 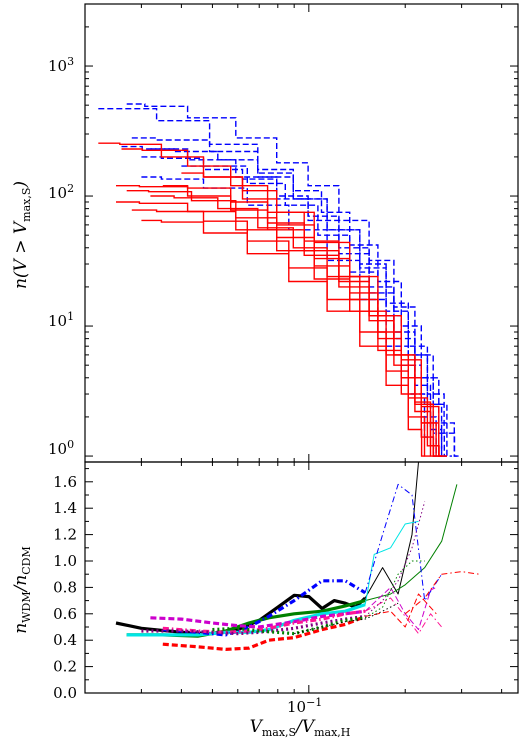 I want to click on top-ytick-label-10: 10¹, so click(x=61, y=320).